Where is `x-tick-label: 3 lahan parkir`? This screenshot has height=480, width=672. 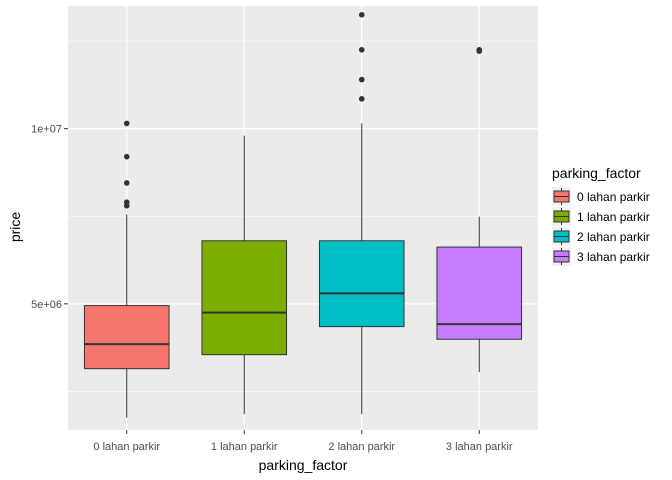 x-tick-label: 3 lahan parkir is located at coordinates (479, 447).